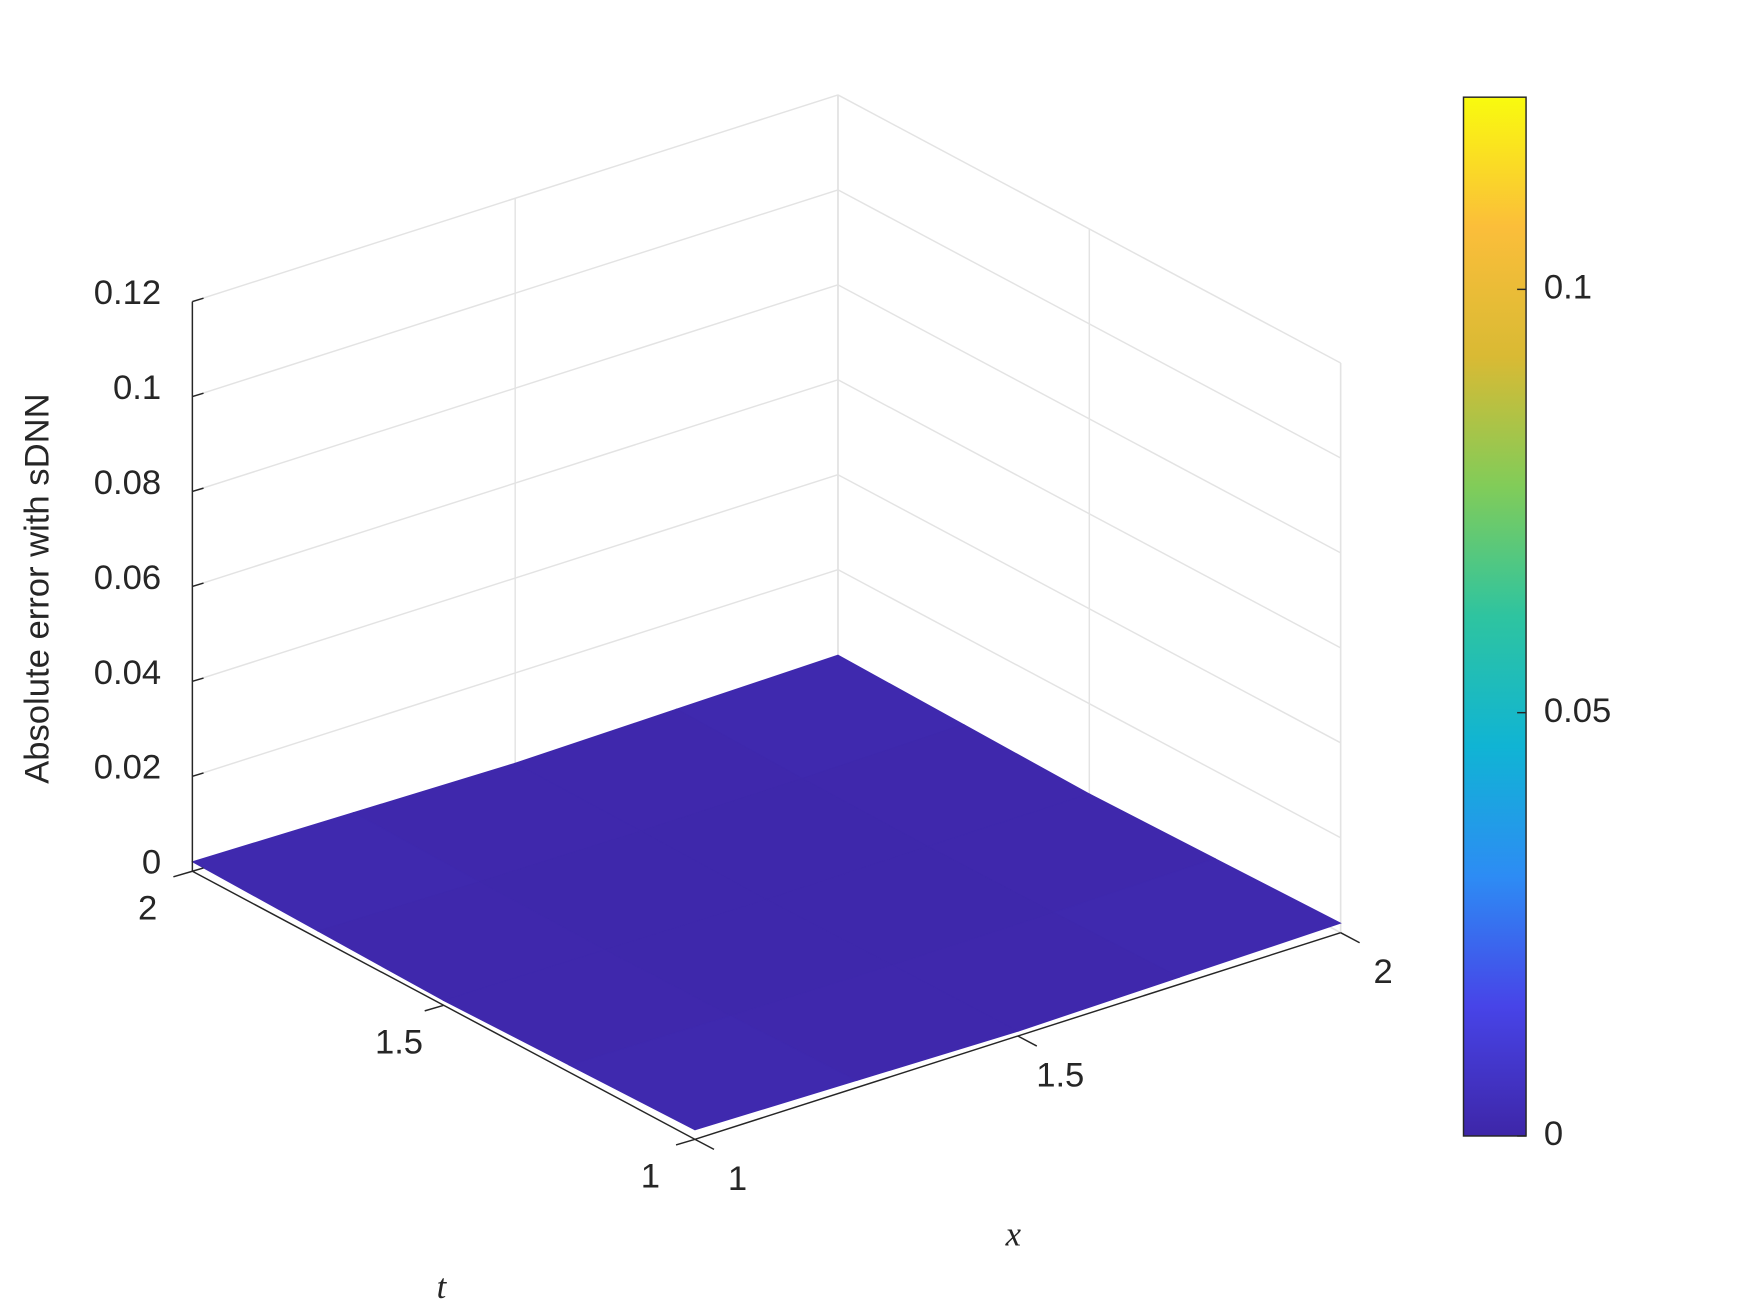 The height and width of the screenshot is (1308, 1743). Describe the element at coordinates (1013, 1235) in the screenshot. I see `x-axis-label: x` at that location.